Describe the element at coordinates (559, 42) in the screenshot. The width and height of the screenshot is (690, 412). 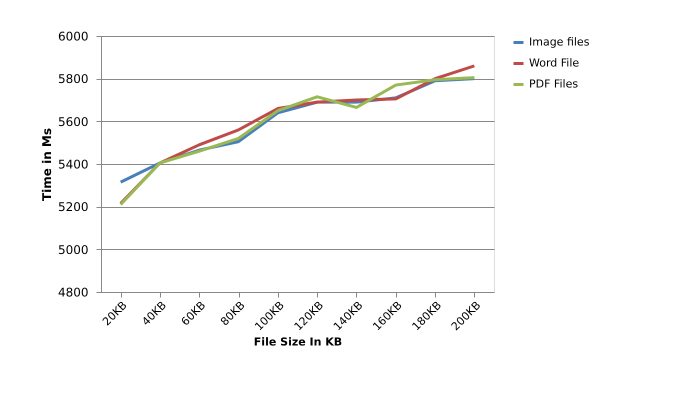
I see `legend-label: Image files` at that location.